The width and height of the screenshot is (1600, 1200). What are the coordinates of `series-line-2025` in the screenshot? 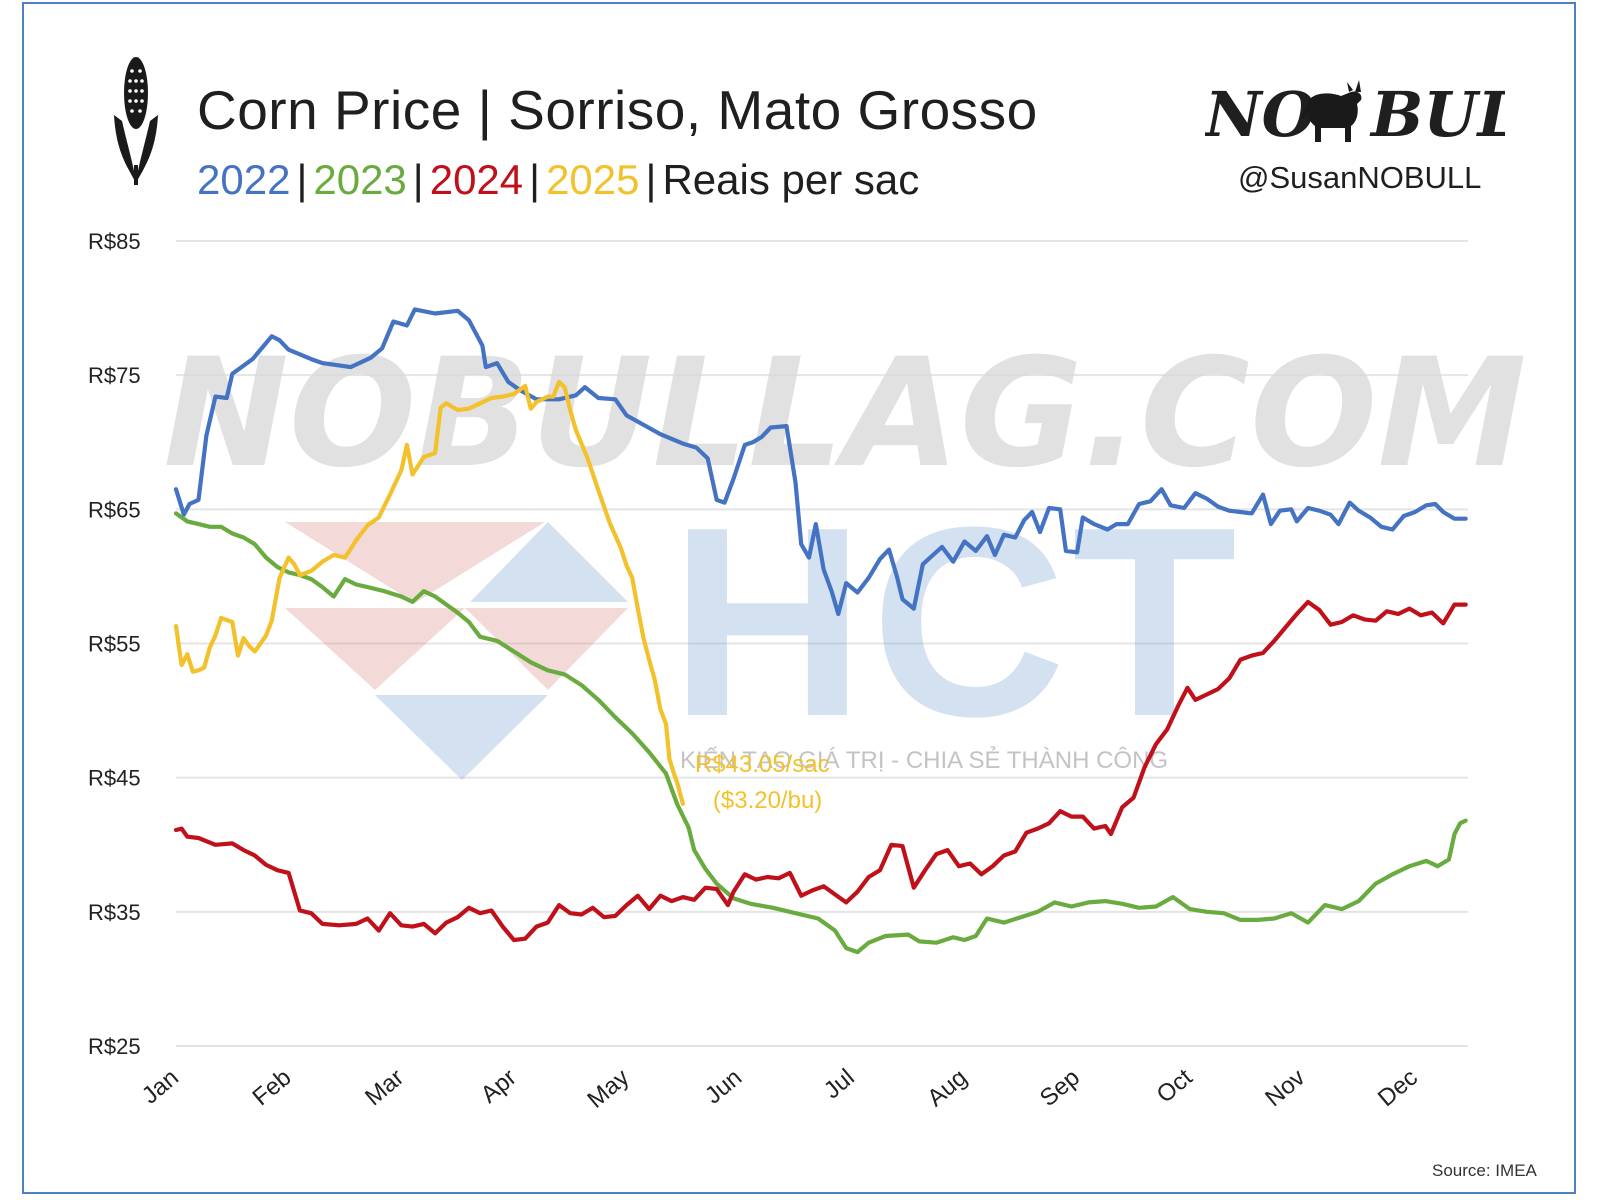 It's located at (429, 592).